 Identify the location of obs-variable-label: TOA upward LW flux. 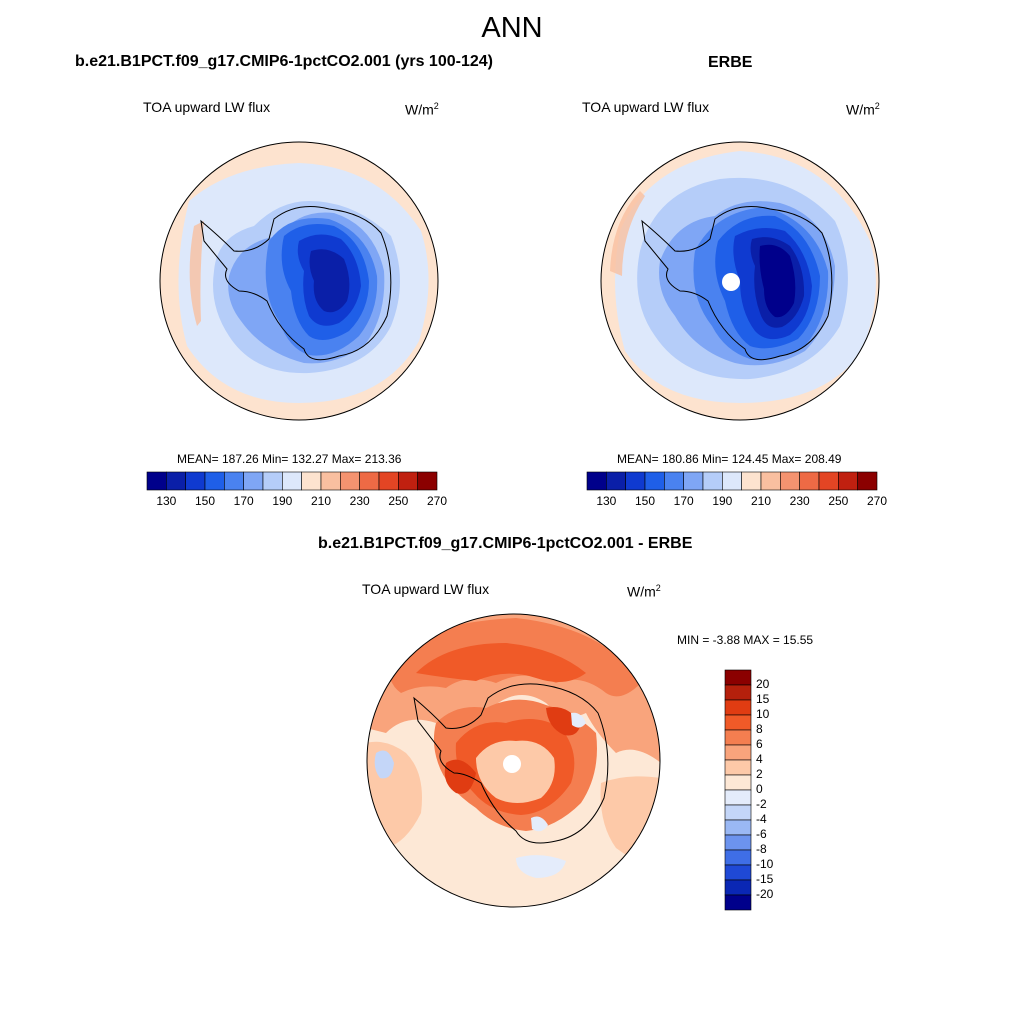
(646, 107).